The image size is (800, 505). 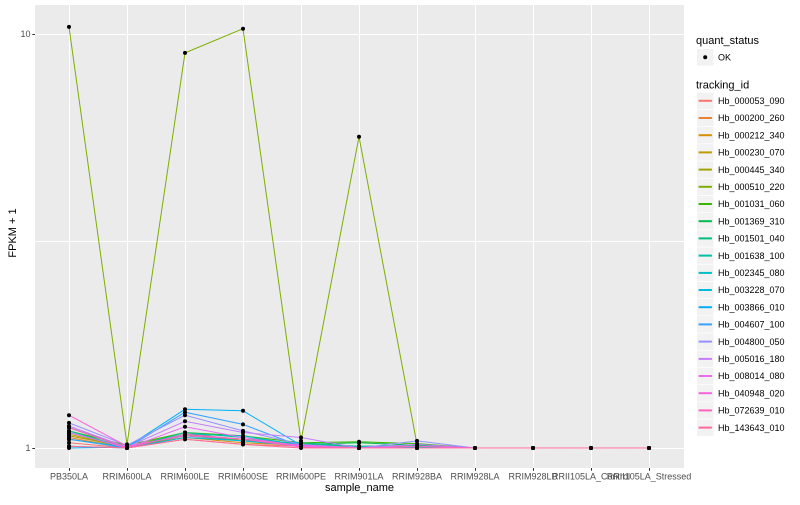 What do you see at coordinates (649, 477) in the screenshot?
I see `svg-text: RRII105LA_Stressed` at bounding box center [649, 477].